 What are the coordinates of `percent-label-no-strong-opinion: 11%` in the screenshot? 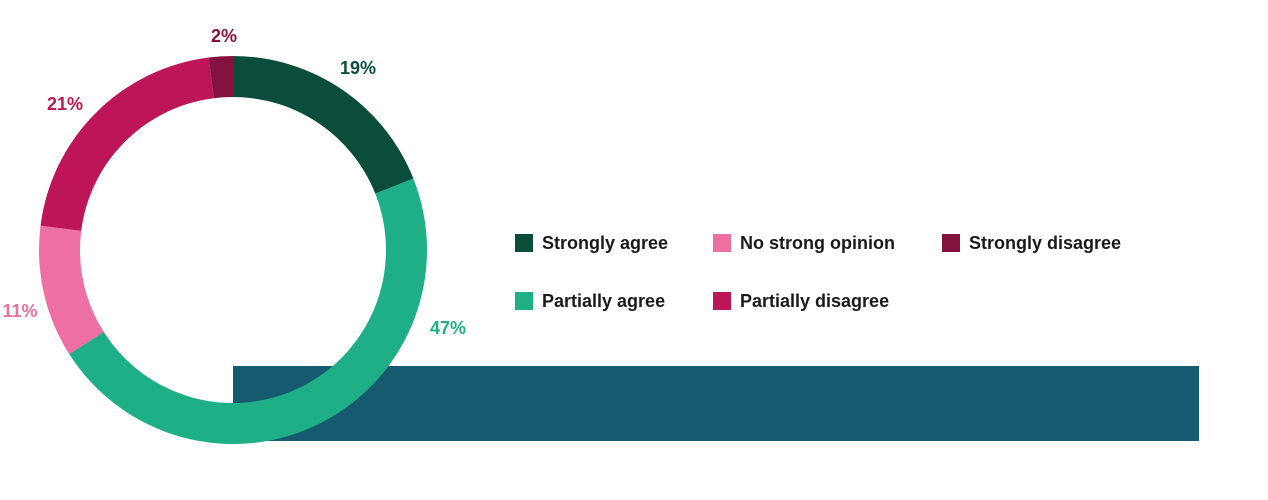 It's located at (19, 311).